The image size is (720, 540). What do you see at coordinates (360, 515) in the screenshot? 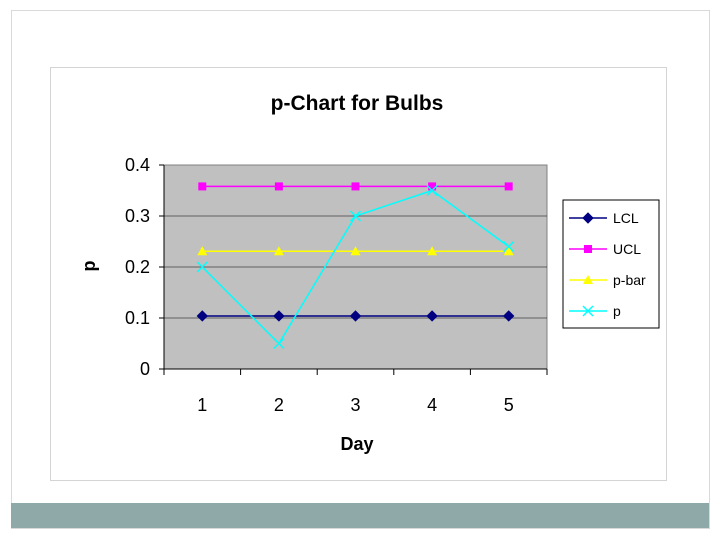
I see `slide-footer-bar` at bounding box center [360, 515].